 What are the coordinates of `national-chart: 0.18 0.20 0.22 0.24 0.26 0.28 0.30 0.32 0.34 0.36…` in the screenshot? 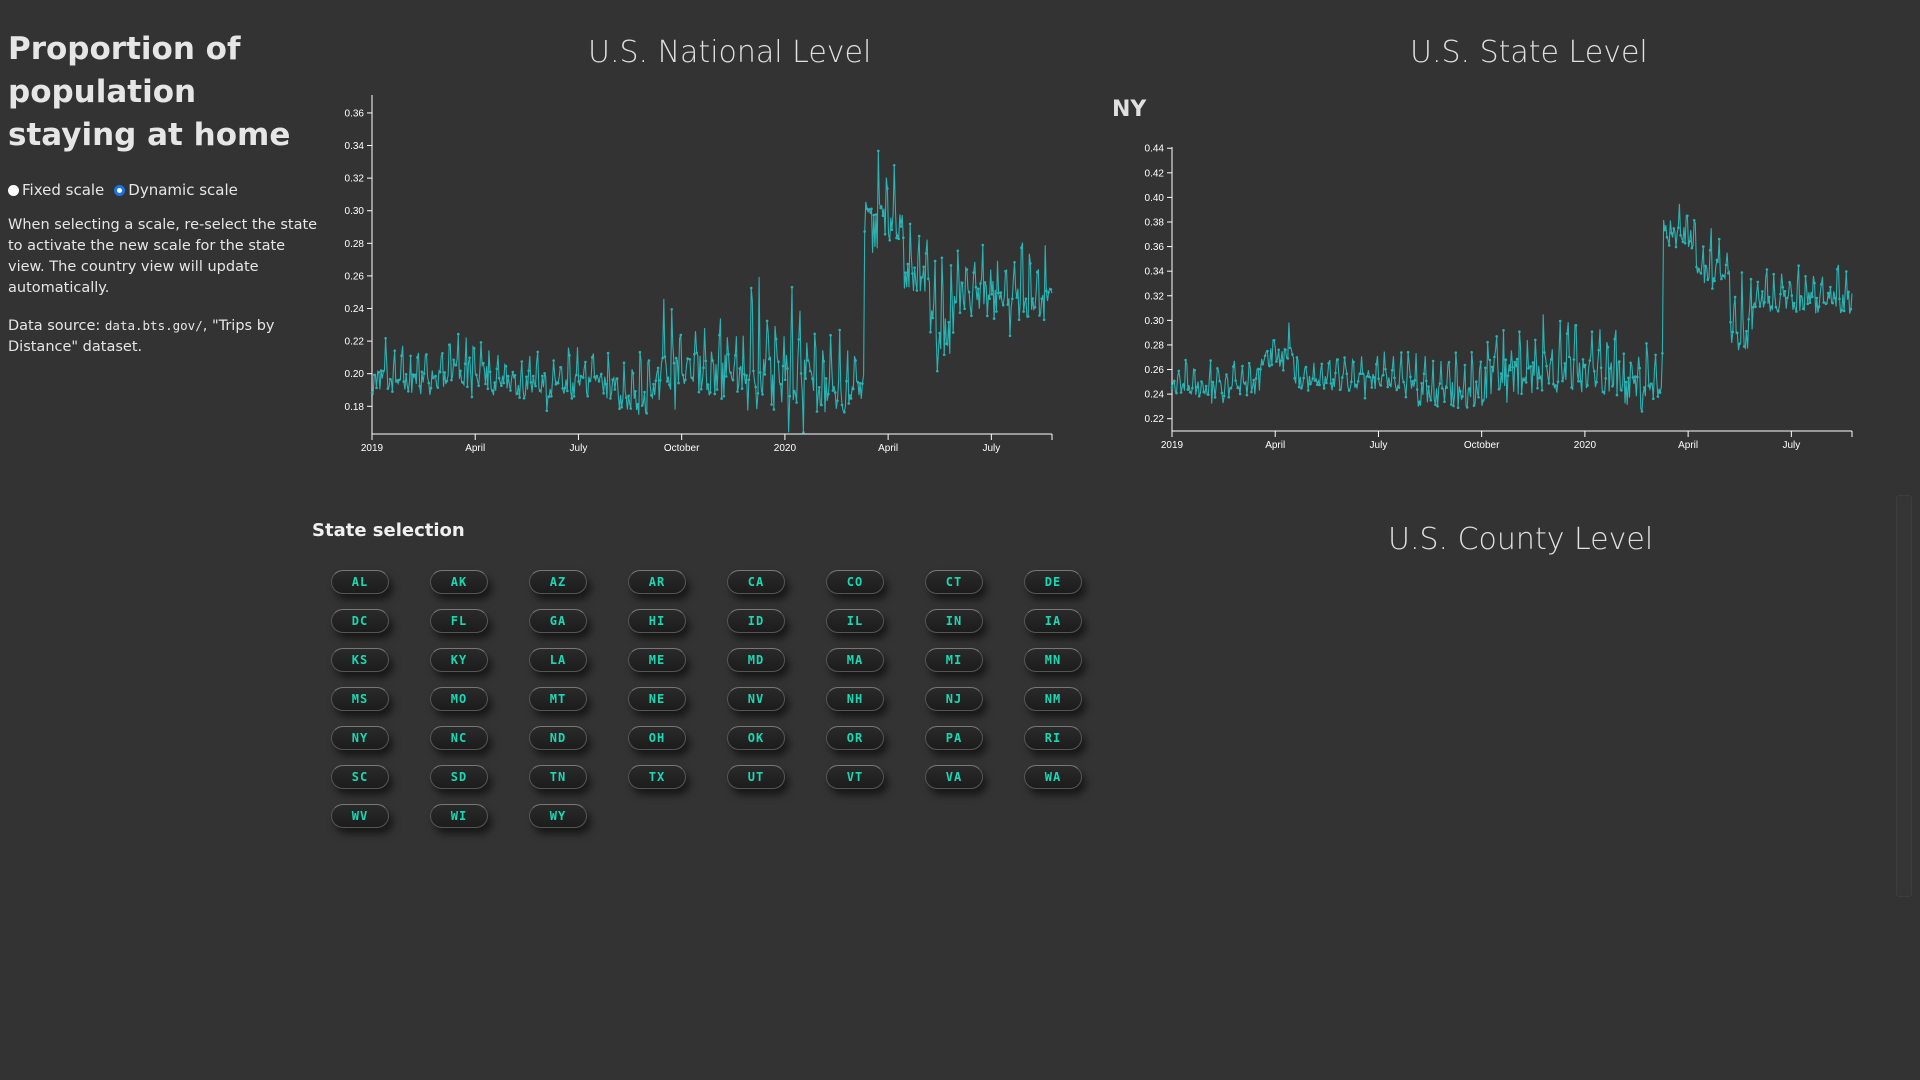 It's located at (699, 274).